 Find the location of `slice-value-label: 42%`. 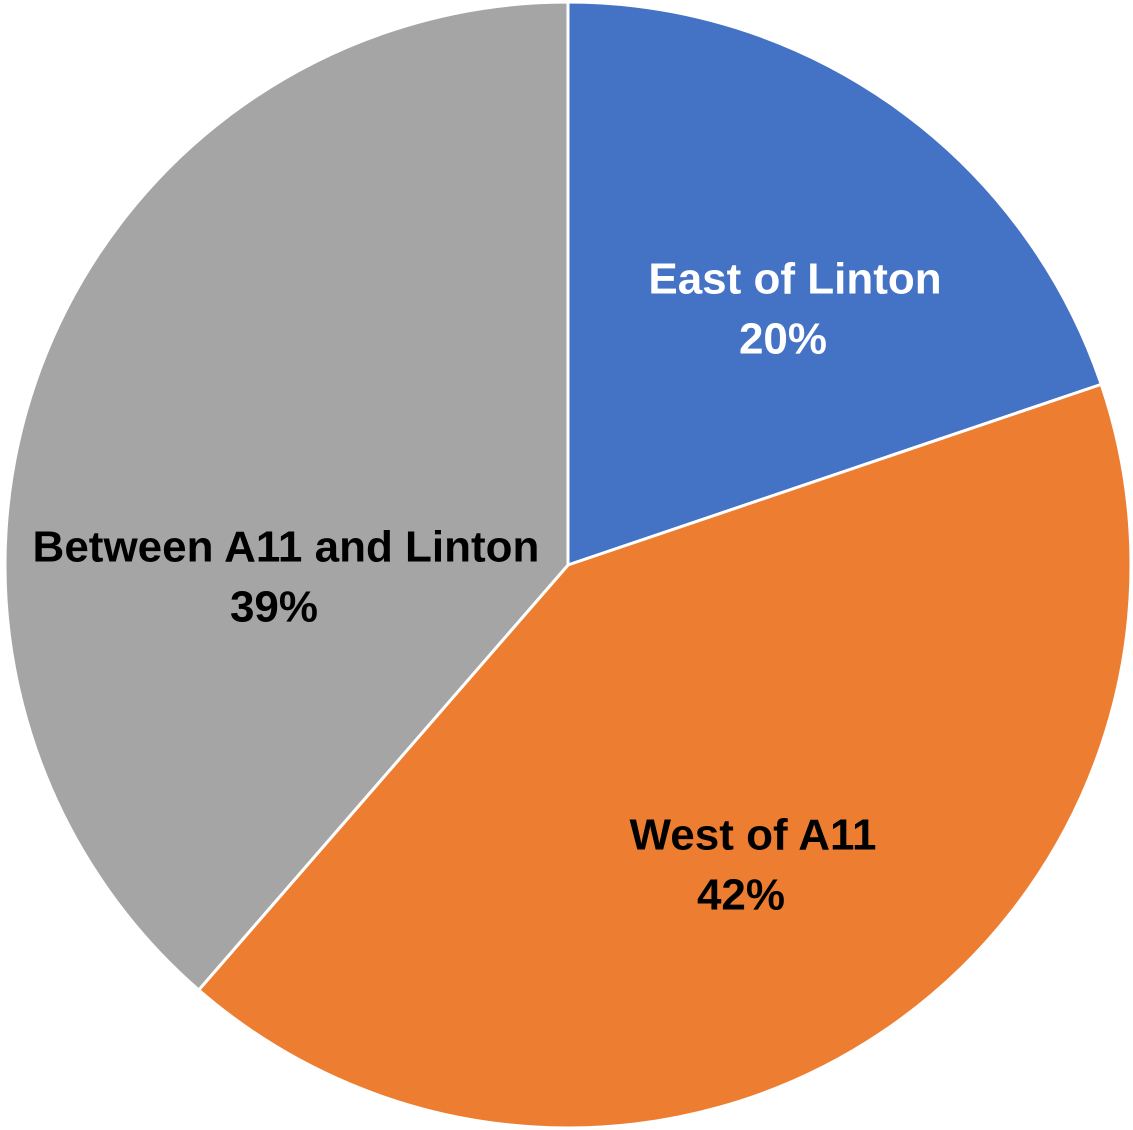

slice-value-label: 42% is located at coordinates (741, 895).